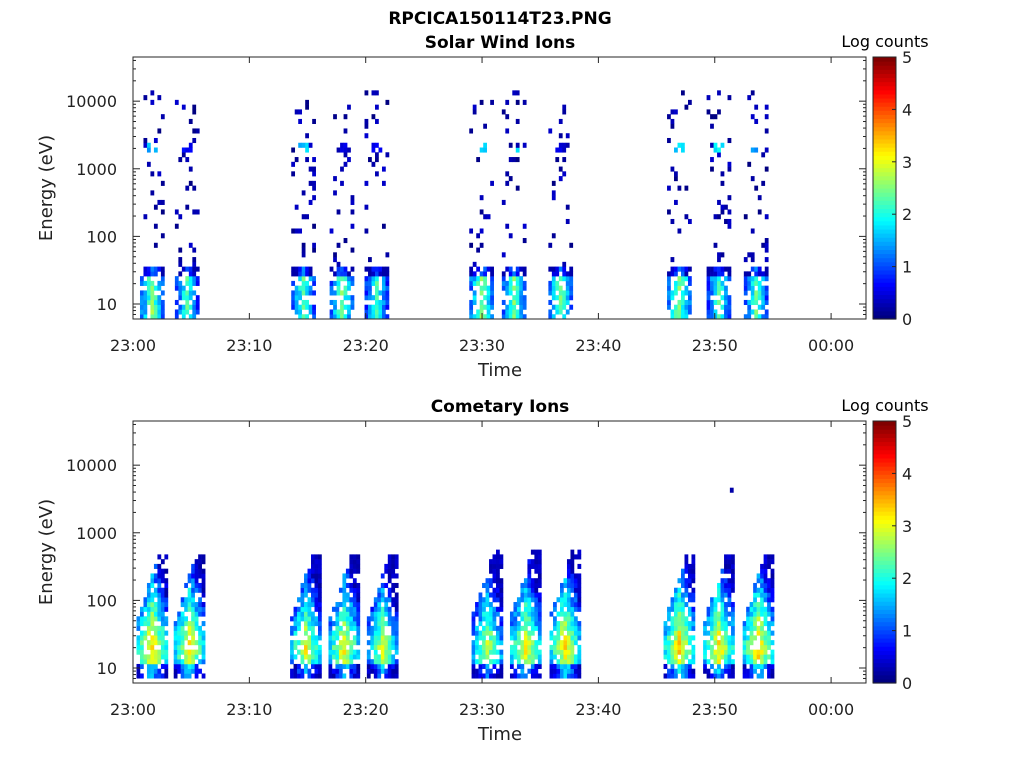  I want to click on cometary-xlabel: Time, so click(499, 734).